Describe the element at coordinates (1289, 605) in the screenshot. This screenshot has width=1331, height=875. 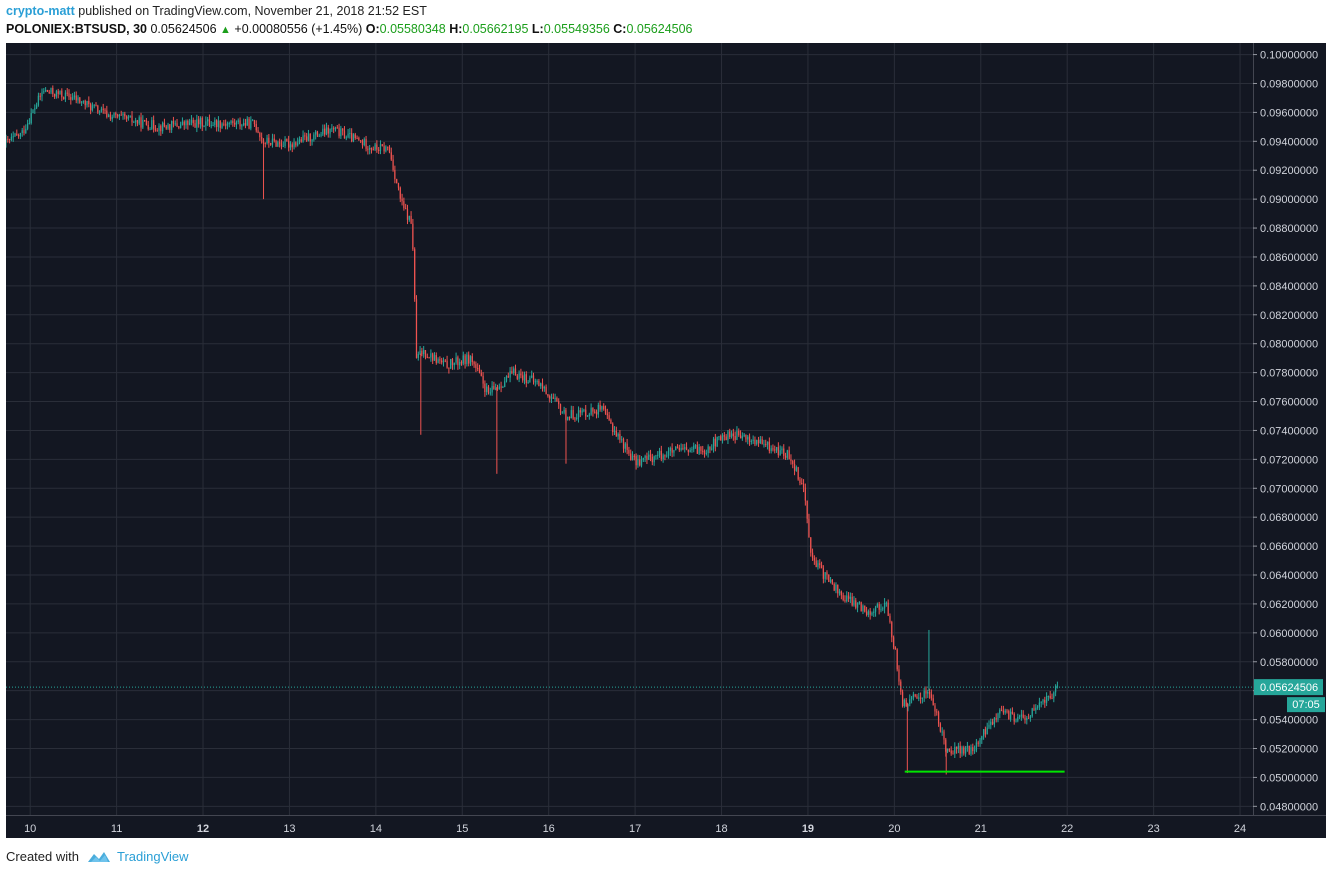
I see `y-tick-label: 0.06200000` at that location.